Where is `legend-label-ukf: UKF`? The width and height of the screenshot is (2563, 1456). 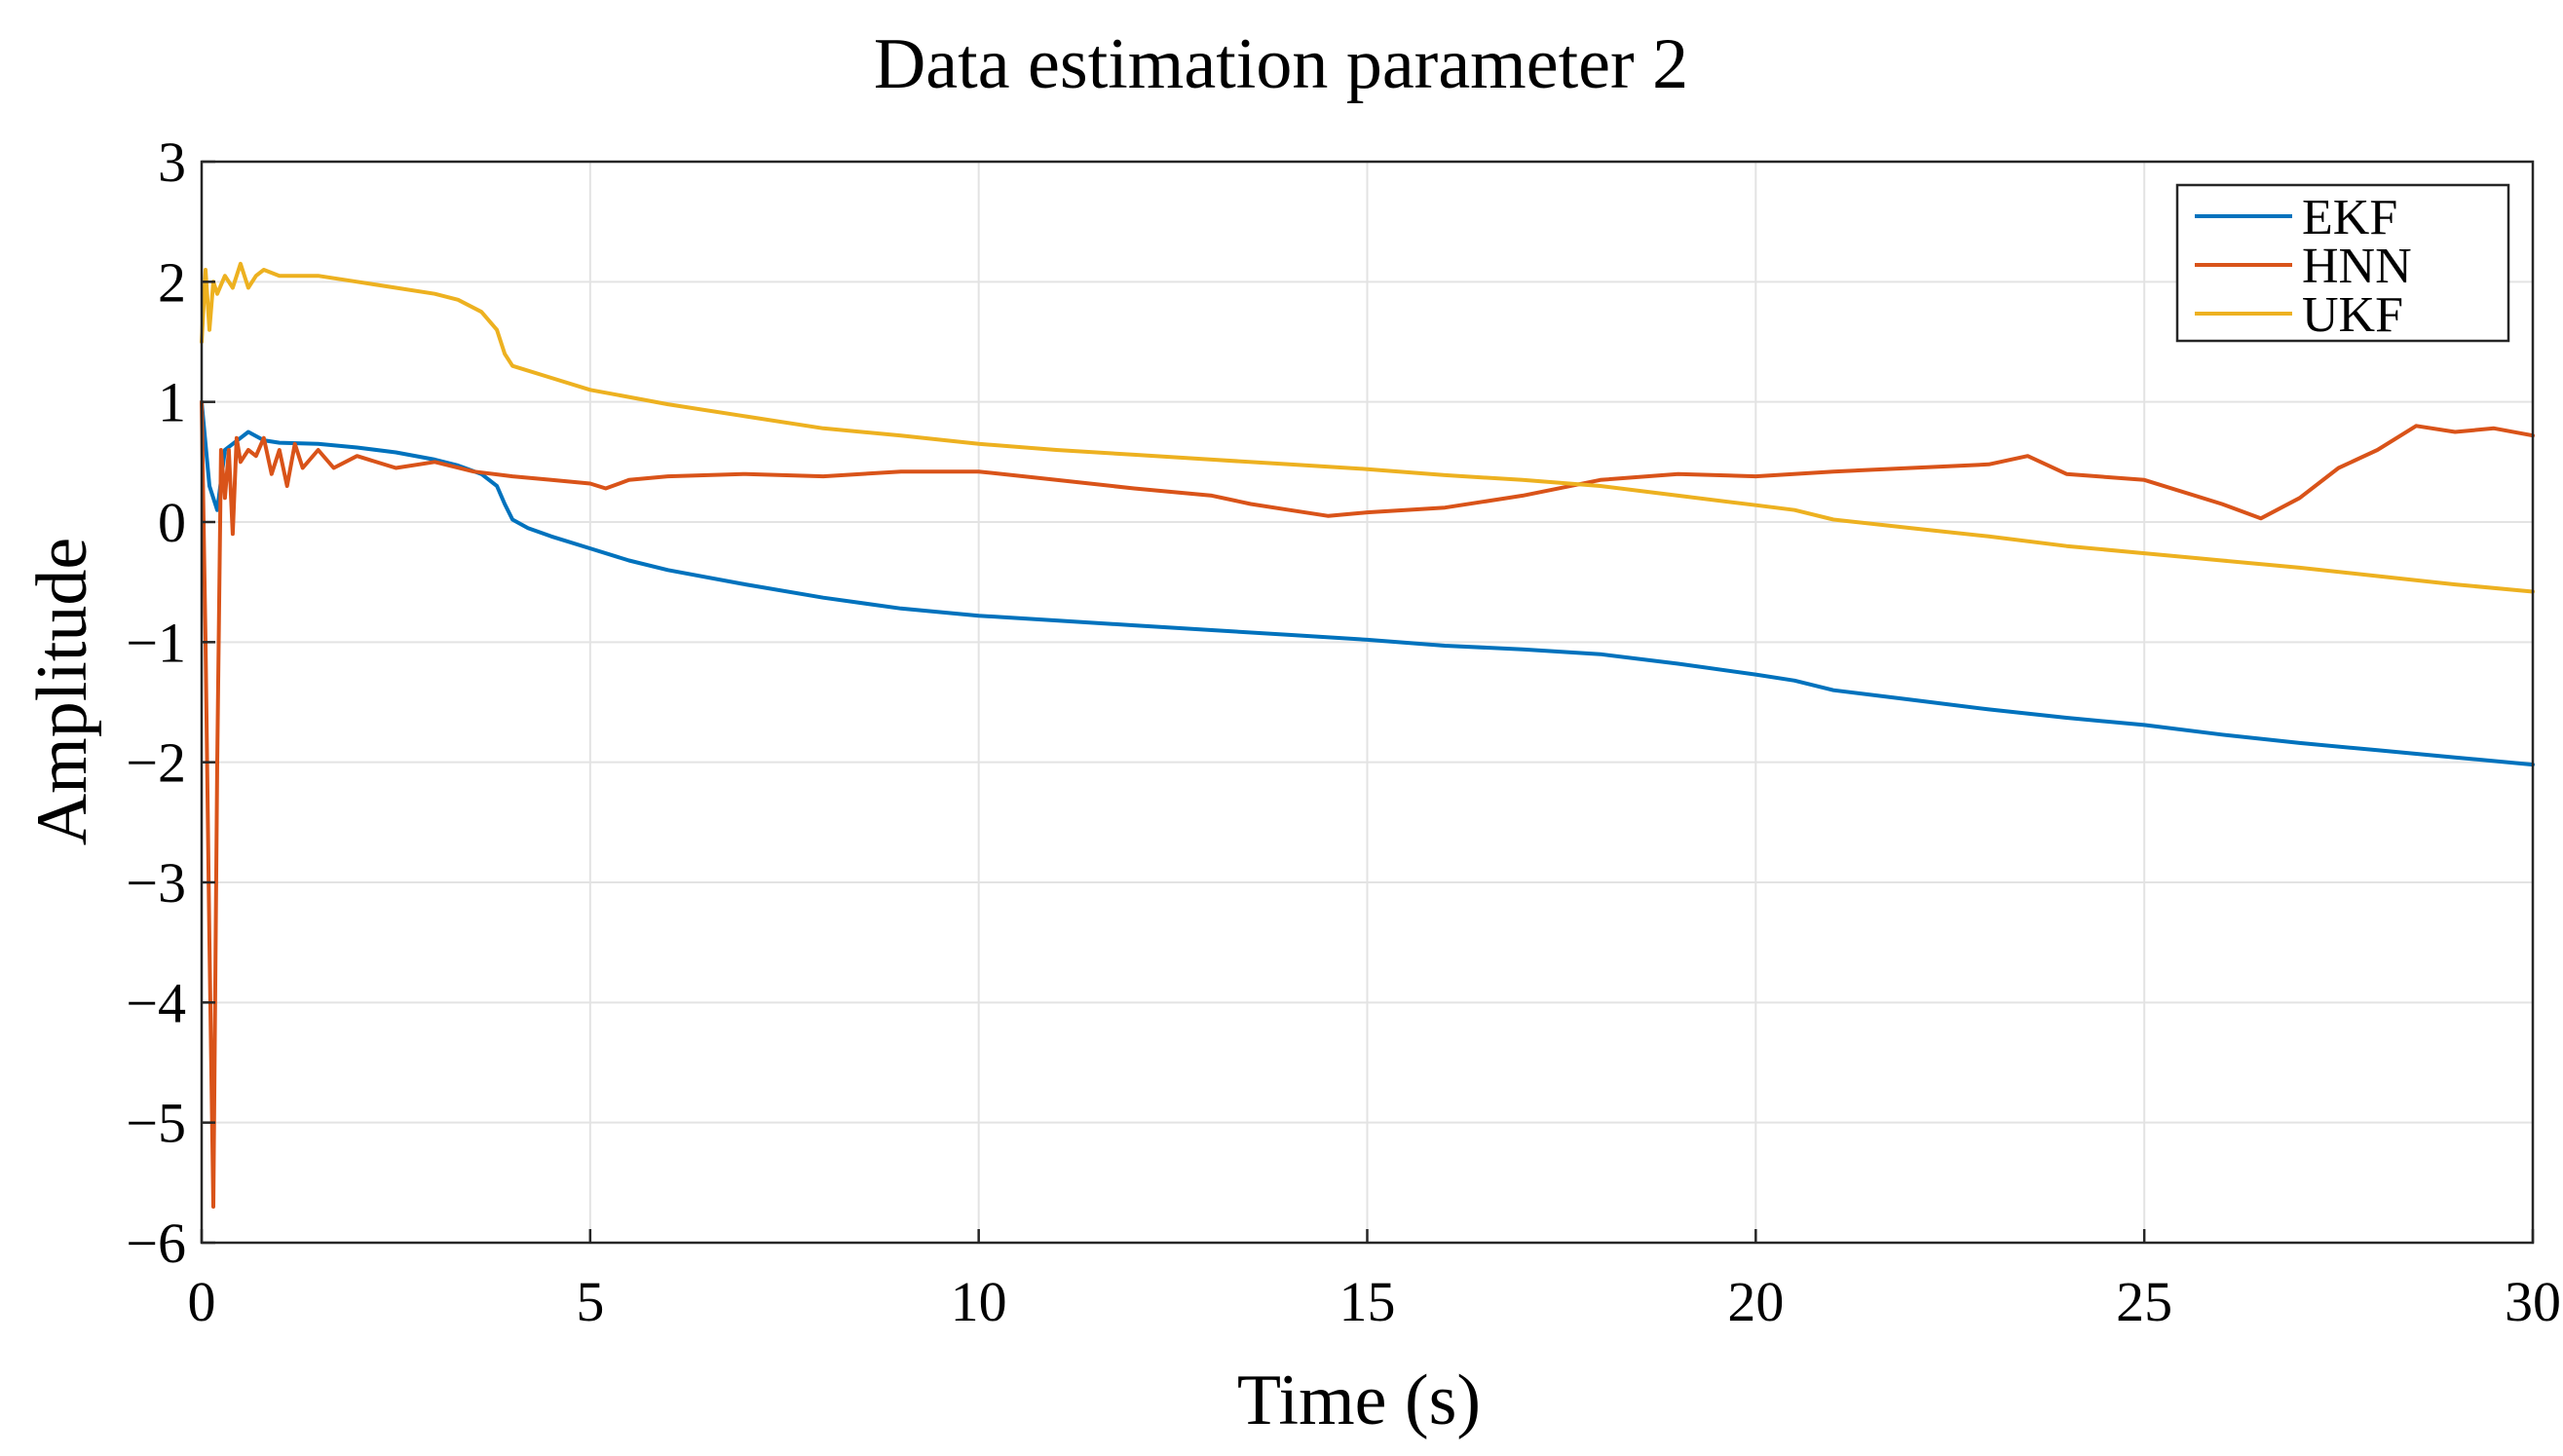 legend-label-ukf: UKF is located at coordinates (2352, 315).